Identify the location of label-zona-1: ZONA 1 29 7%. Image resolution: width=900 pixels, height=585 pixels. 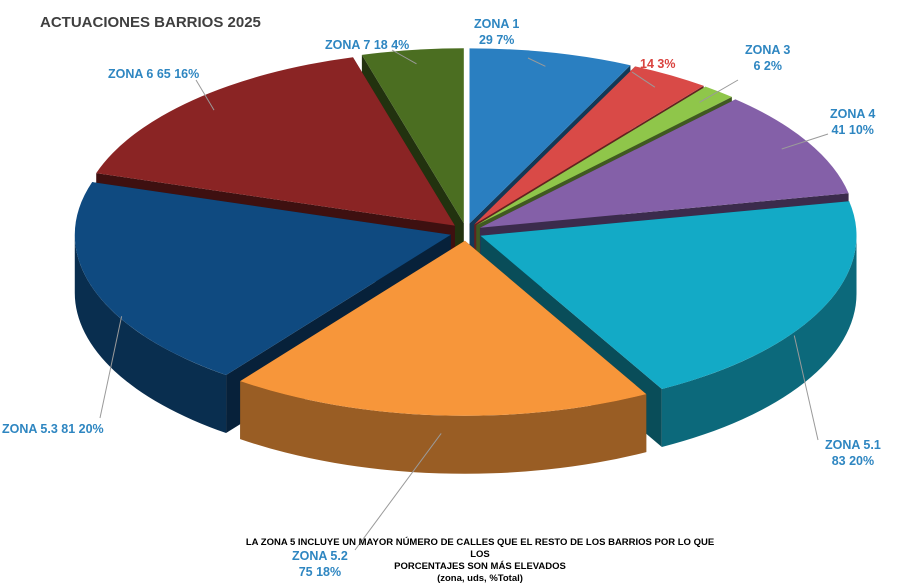
(496, 32).